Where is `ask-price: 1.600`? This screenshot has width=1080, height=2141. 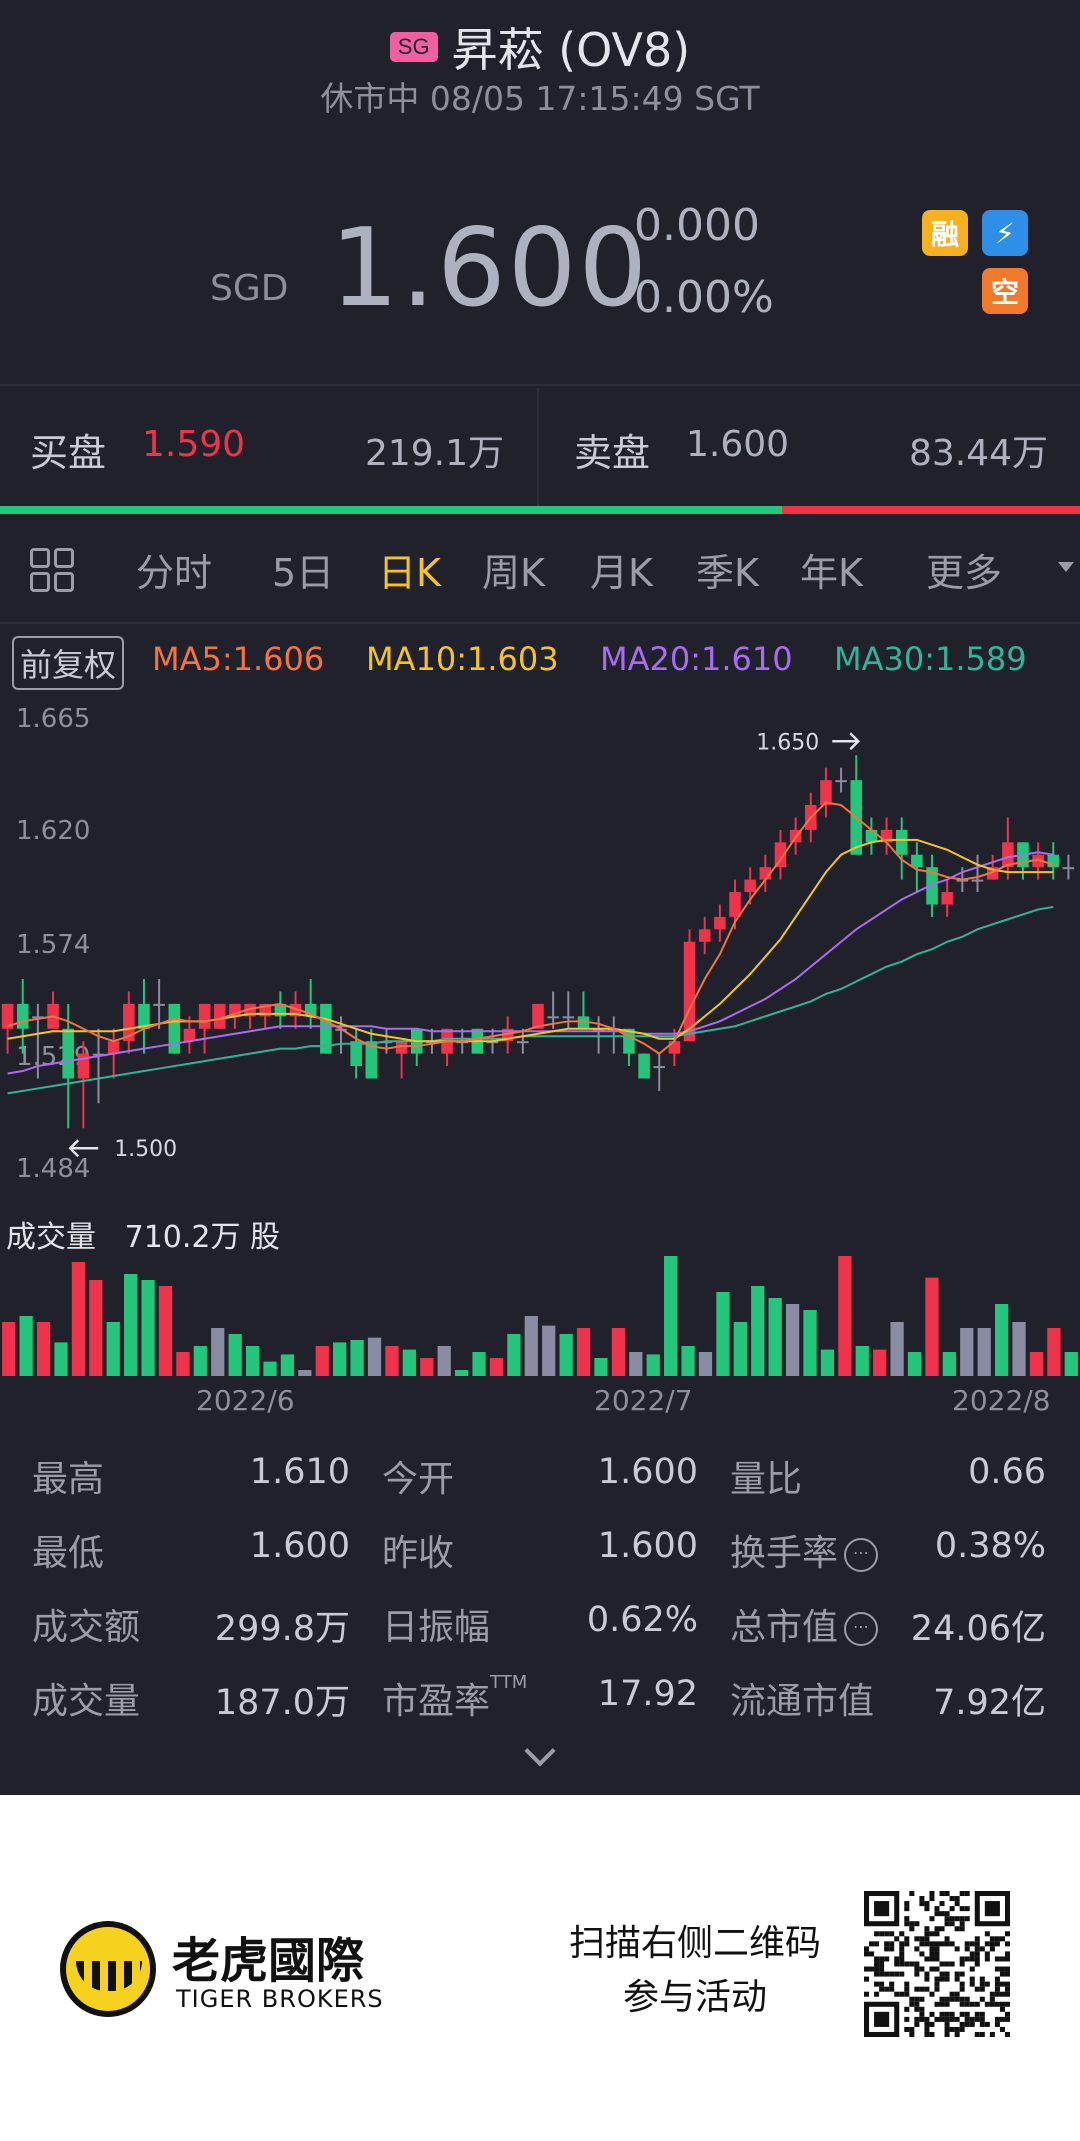
ask-price: 1.600 is located at coordinates (738, 444).